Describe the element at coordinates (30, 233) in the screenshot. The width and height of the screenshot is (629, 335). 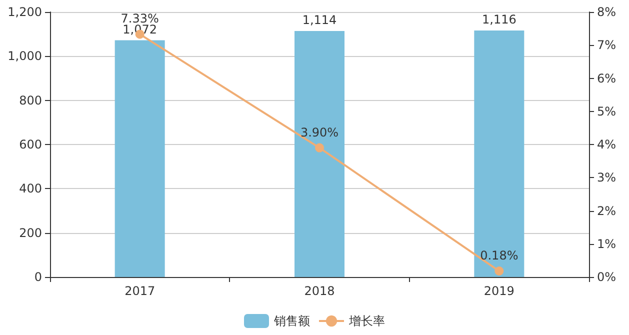
I see `y-tick-label: 200` at that location.